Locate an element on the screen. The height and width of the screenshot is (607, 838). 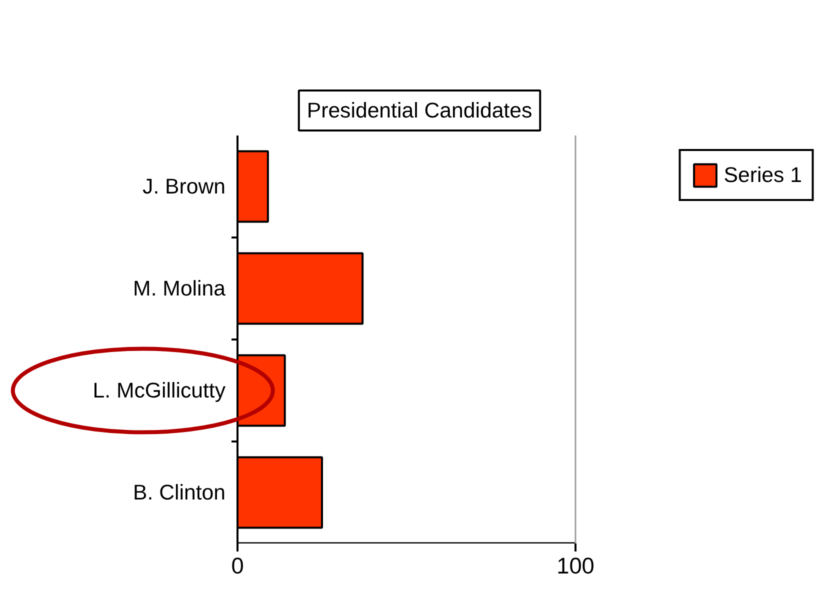
y-tick-label: L. McGillicutty is located at coordinates (159, 390).